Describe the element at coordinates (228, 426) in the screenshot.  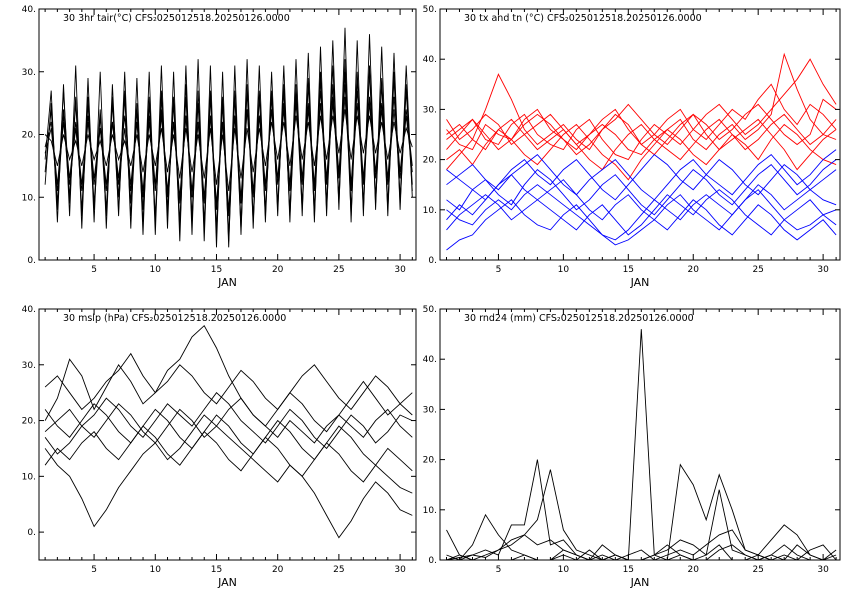
I see `panel-bl-series-6-line` at that location.